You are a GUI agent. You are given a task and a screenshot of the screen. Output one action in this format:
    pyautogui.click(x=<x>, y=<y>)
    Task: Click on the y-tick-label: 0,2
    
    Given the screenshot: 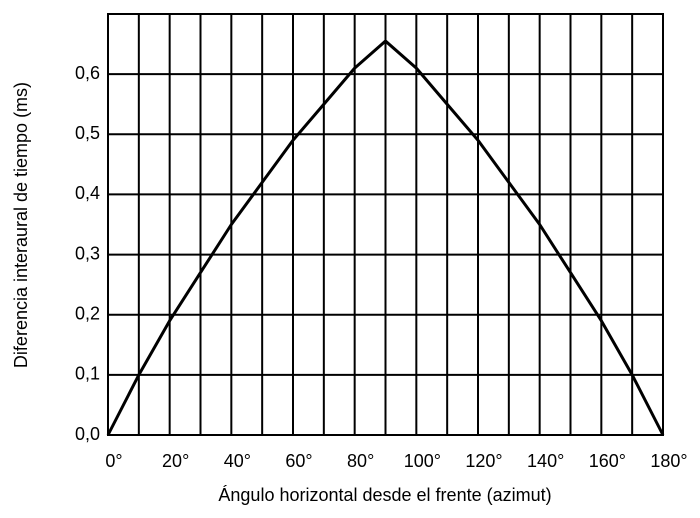 What is the action you would take?
    pyautogui.click(x=87, y=313)
    